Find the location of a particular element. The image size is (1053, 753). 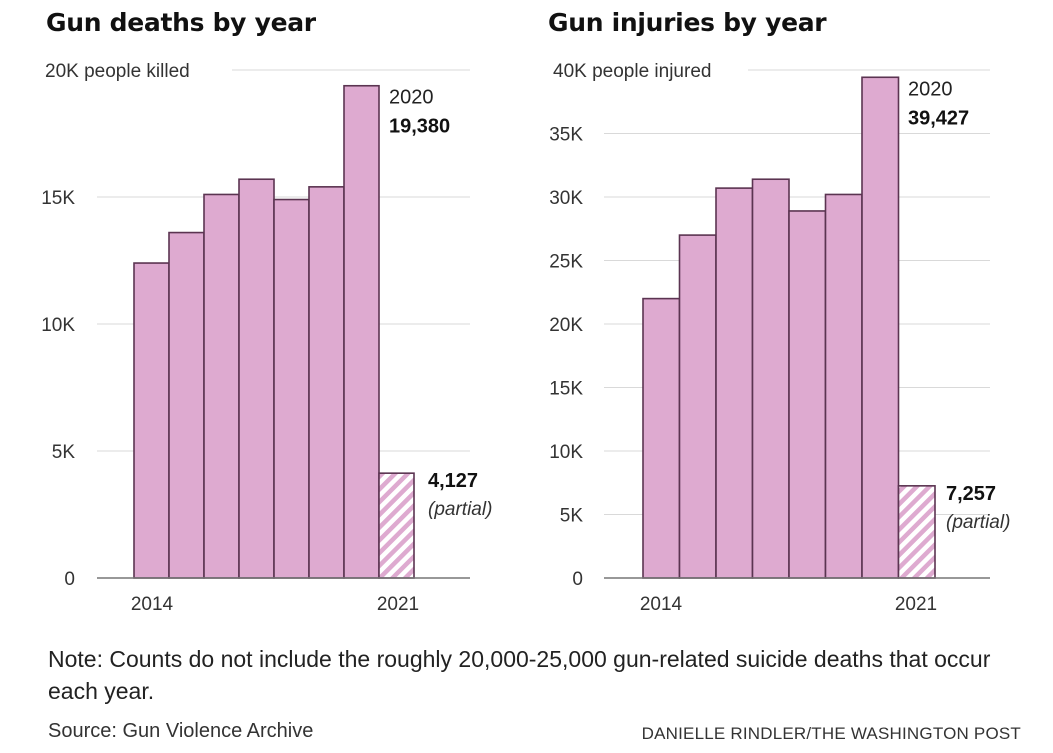

y-tick-label: 20K is located at coordinates (566, 325).